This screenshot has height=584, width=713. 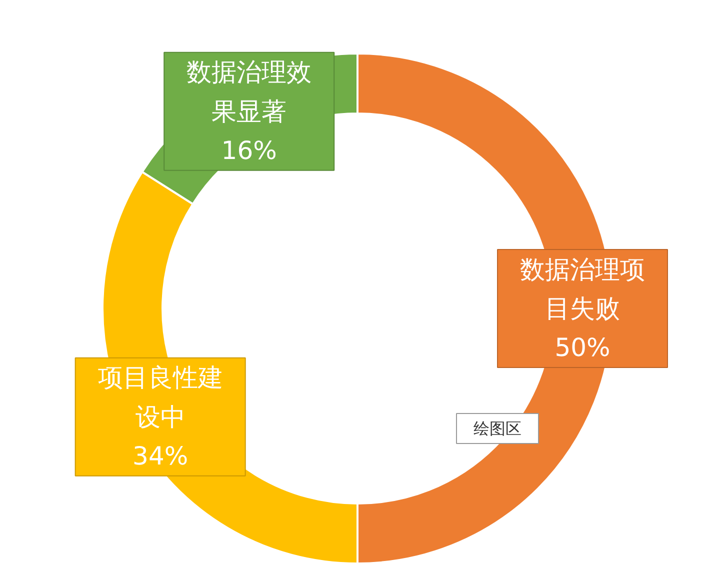 I want to click on data-label: 34%, so click(x=160, y=456).